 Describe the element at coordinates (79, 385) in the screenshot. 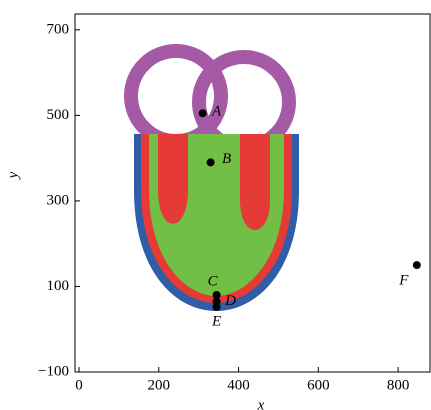

I see `x-tick-label: 0` at that location.